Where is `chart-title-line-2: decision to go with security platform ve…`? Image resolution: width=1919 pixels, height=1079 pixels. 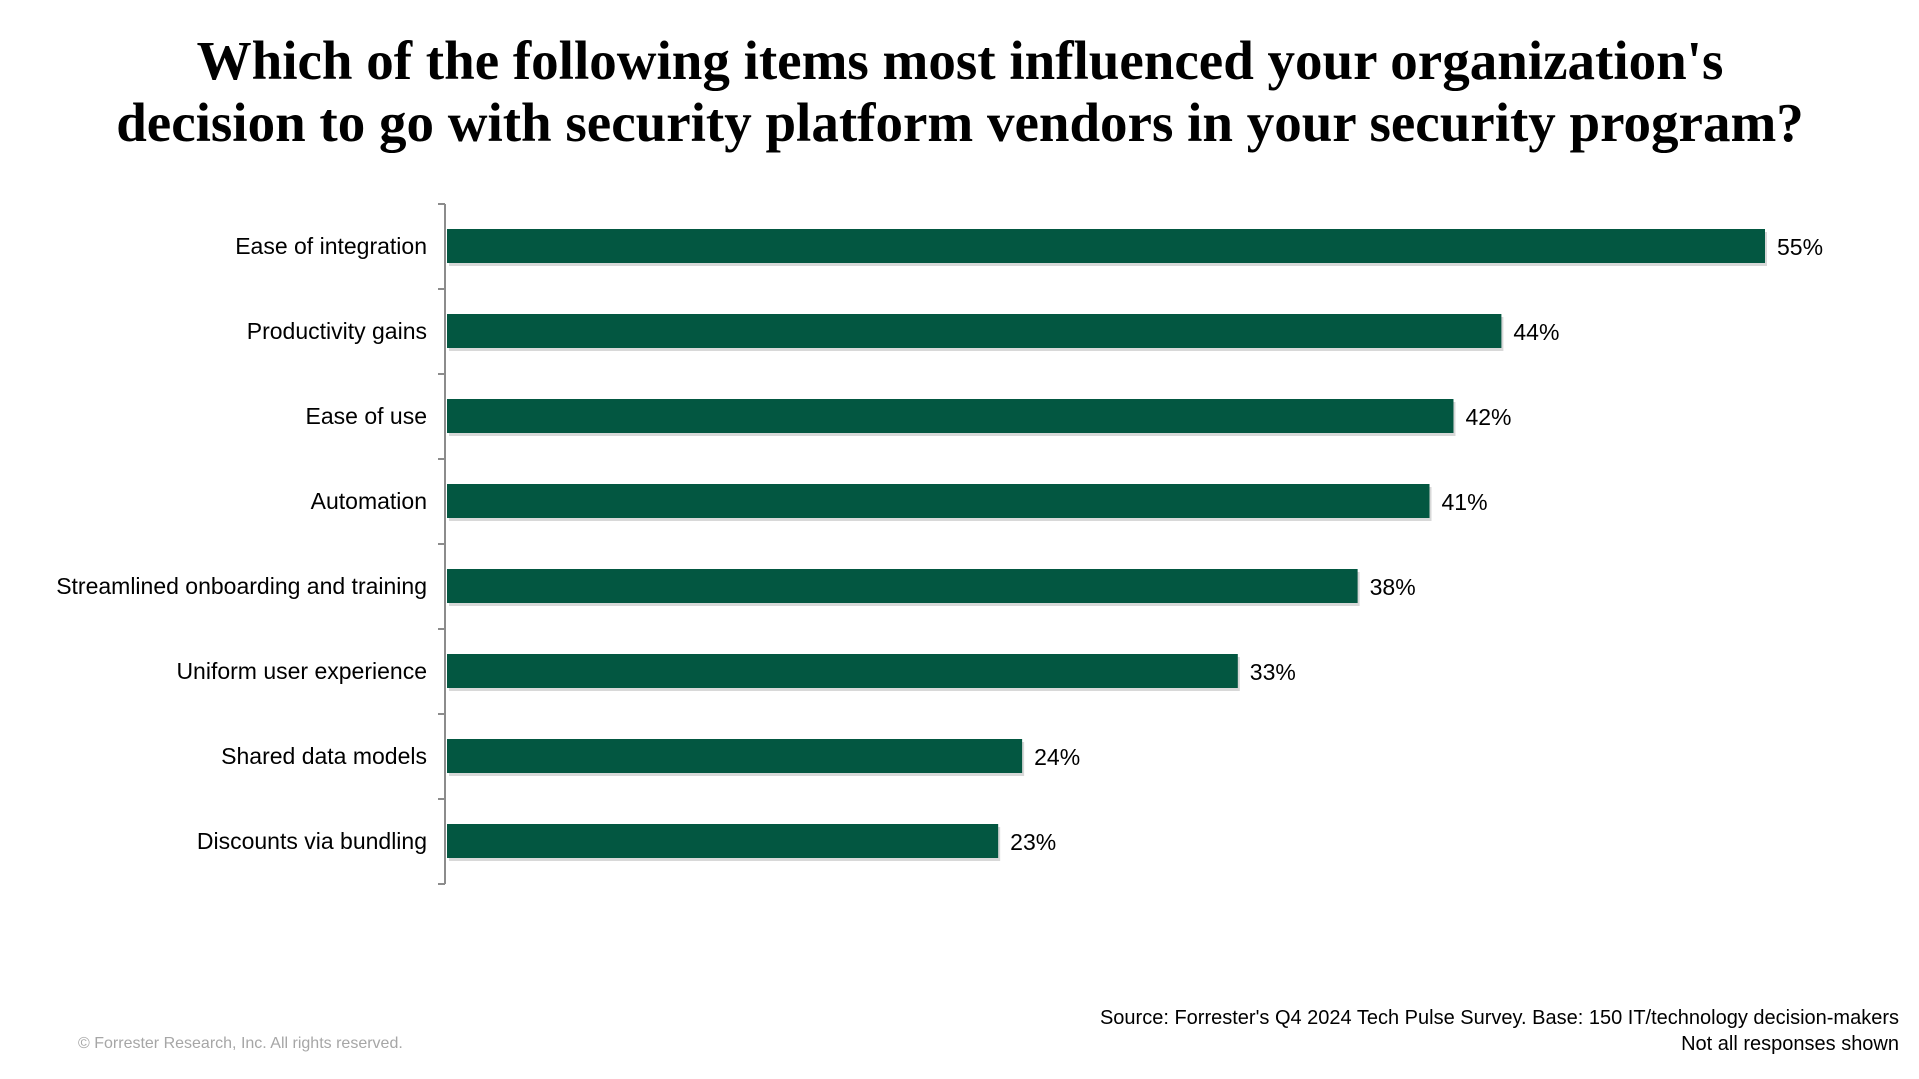
chart-title-line-2: decision to go with security platform ve… is located at coordinates (960, 122).